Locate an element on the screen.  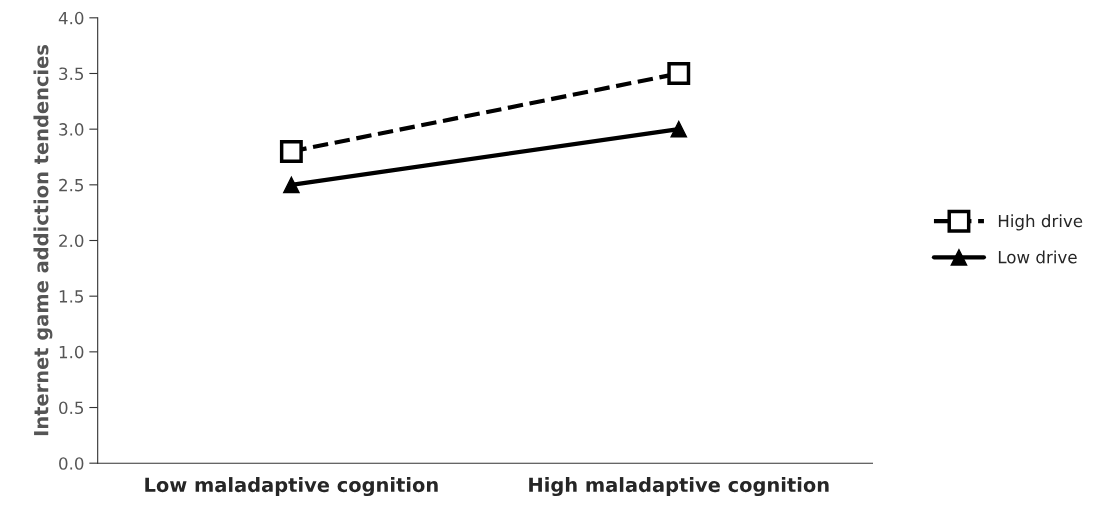
y-tick-label: 1.5 is located at coordinates (71, 296).